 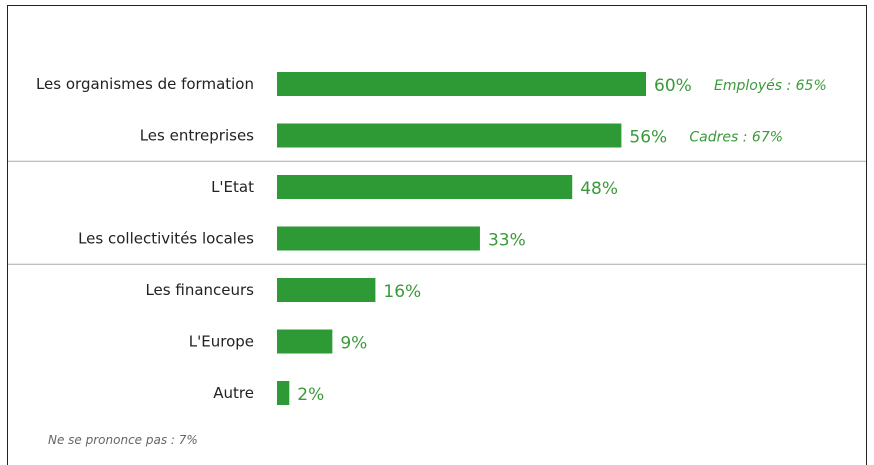 I want to click on value-label-6: 2%, so click(x=310, y=395).